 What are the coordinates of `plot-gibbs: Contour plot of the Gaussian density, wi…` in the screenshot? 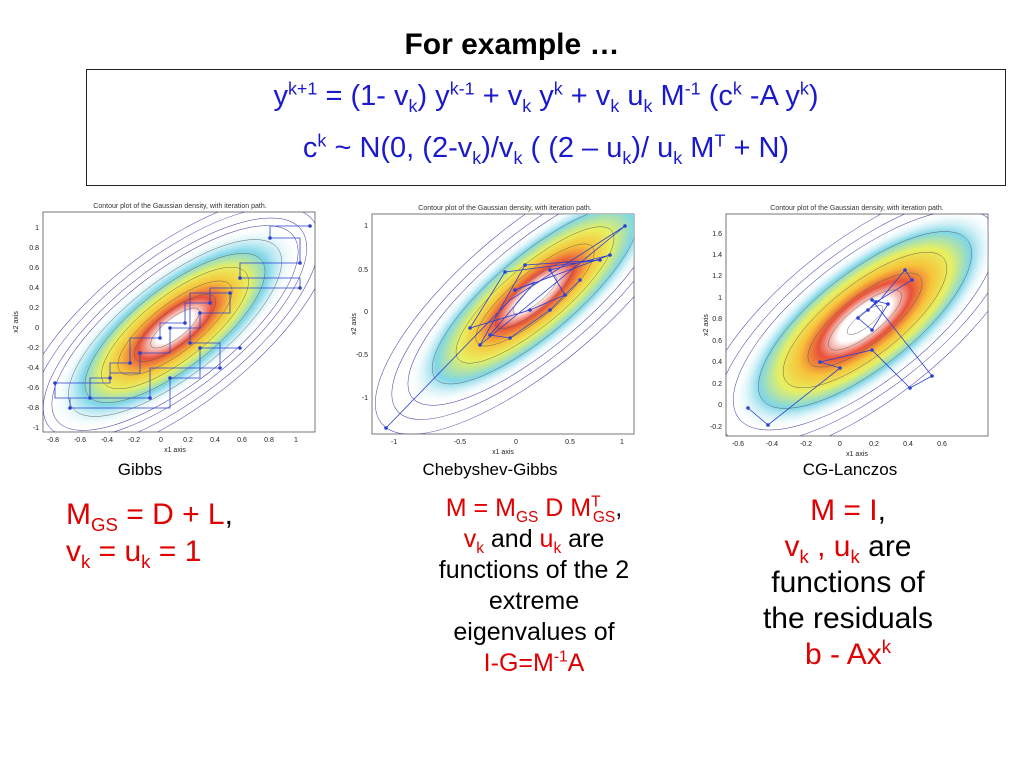 It's located at (169, 329).